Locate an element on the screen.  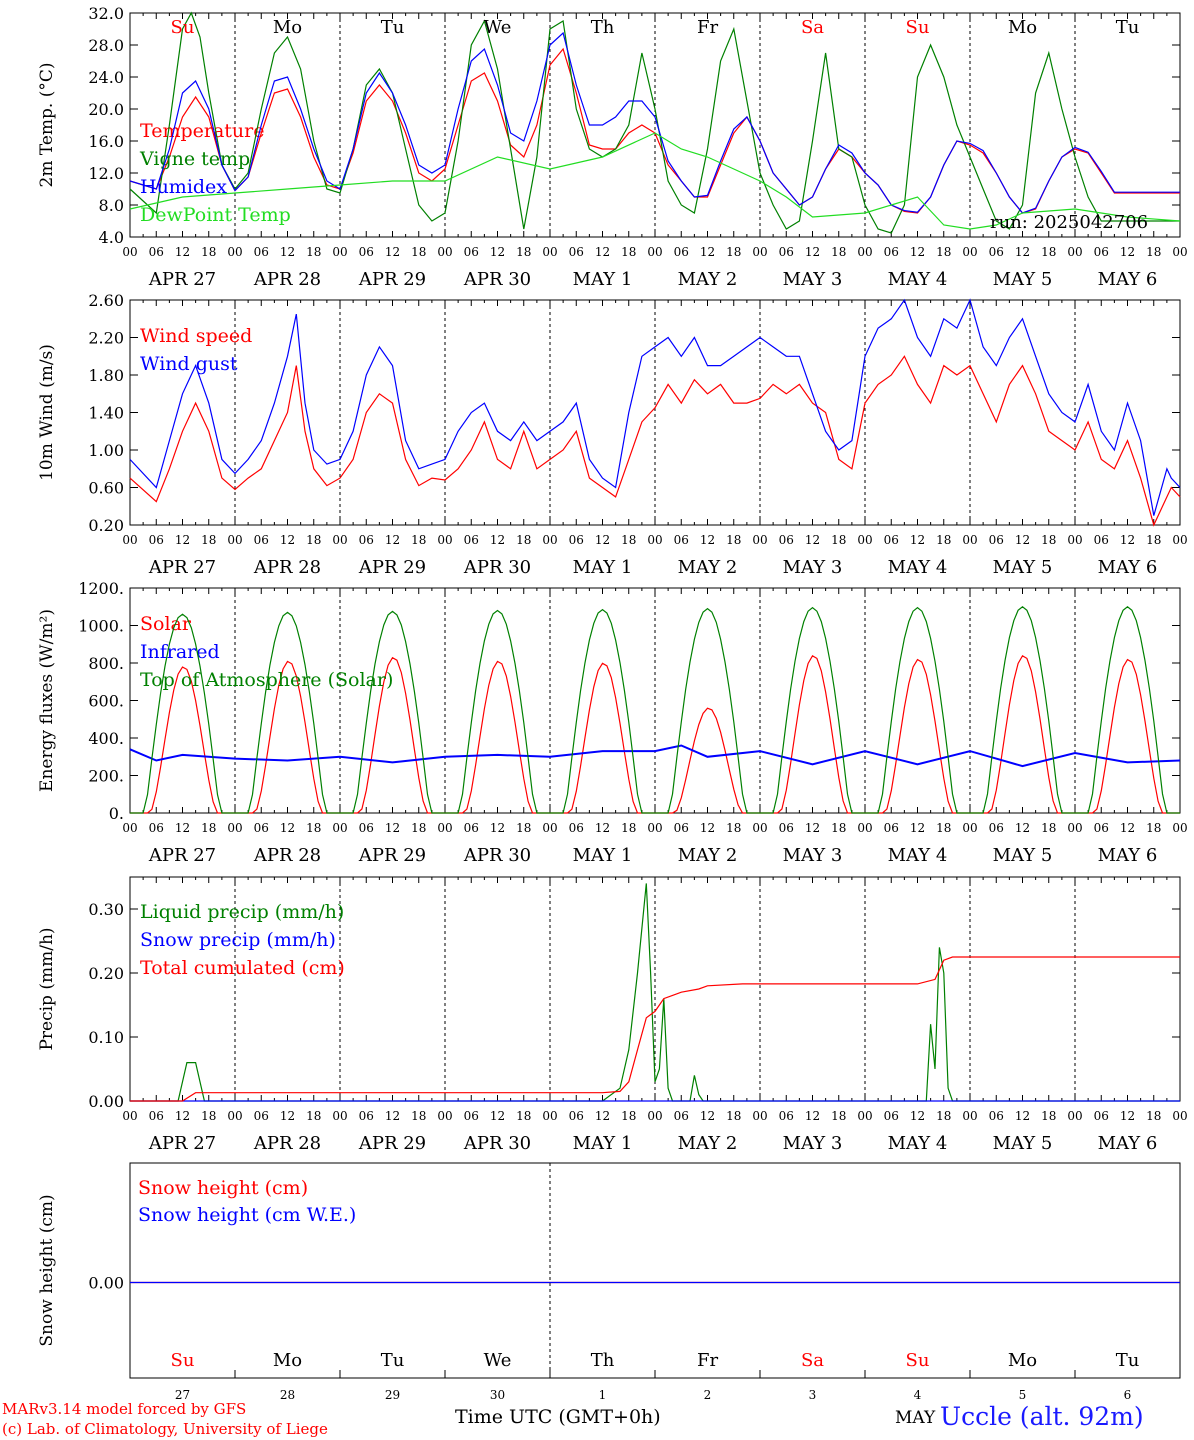
y-tick-label: 28.0 is located at coordinates (106, 45).